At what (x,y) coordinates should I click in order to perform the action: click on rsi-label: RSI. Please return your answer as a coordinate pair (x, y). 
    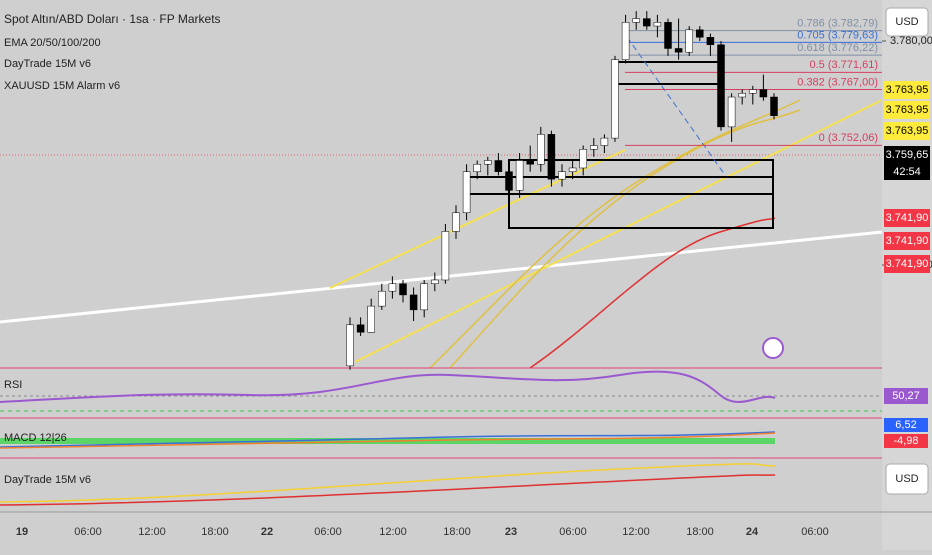
    Looking at the image, I should click on (13, 385).